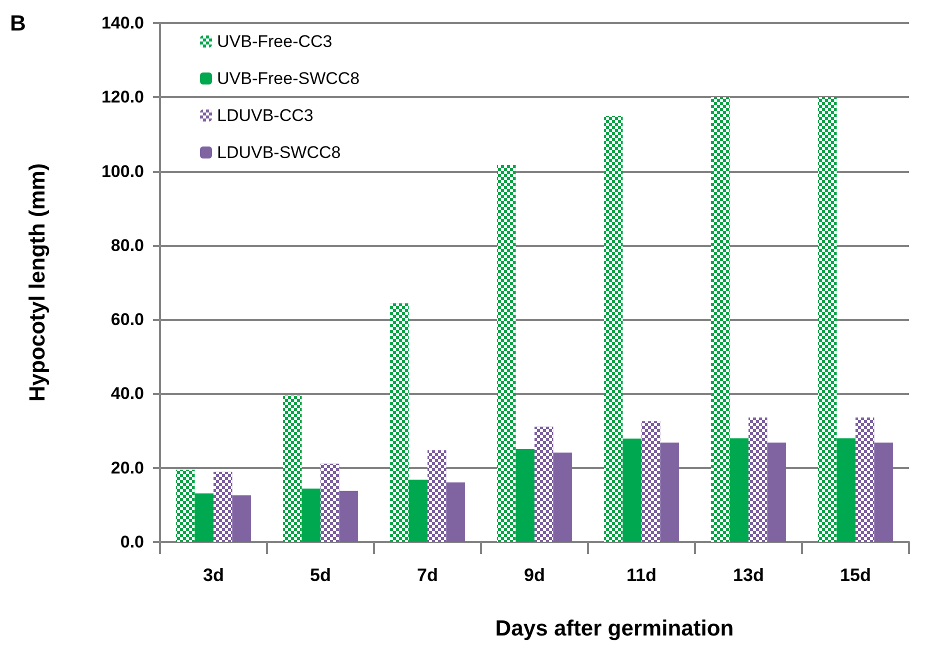 The image size is (927, 648). What do you see at coordinates (748, 575) in the screenshot?
I see `x-tick-label: 13d` at bounding box center [748, 575].